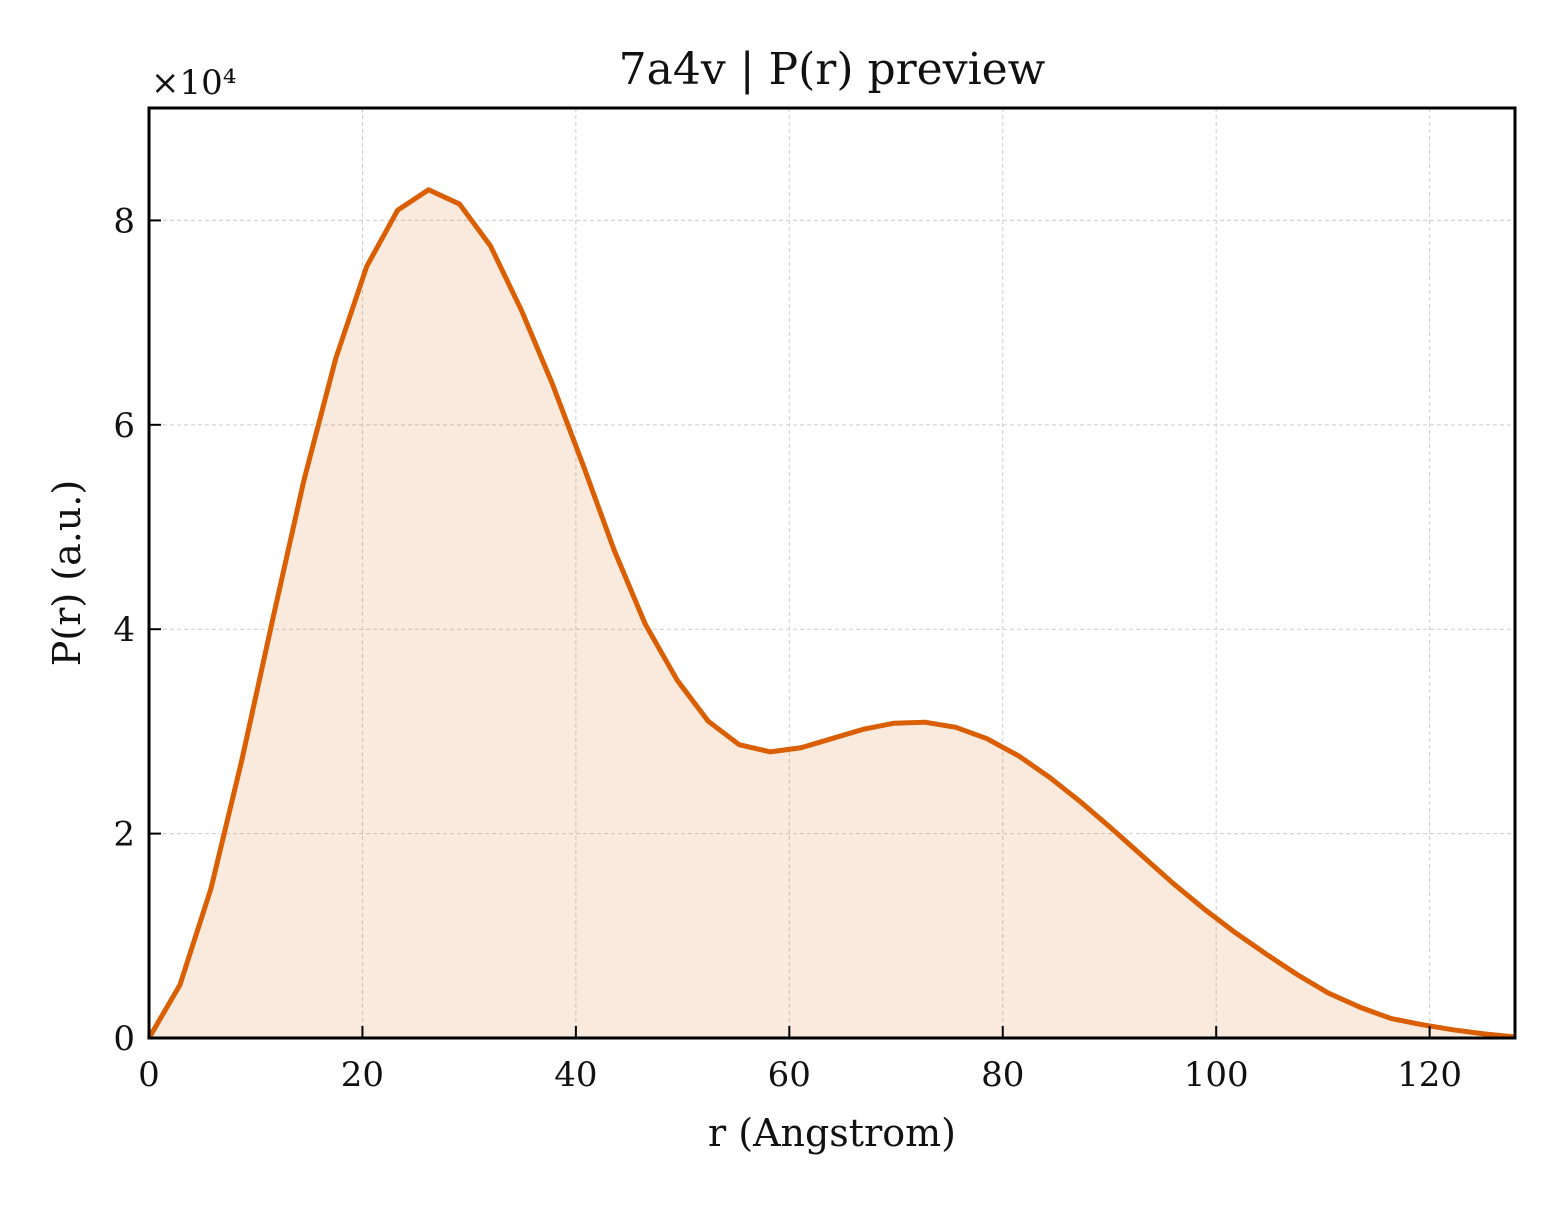  What do you see at coordinates (1216, 1075) in the screenshot?
I see `x-tick-label-5: 100` at bounding box center [1216, 1075].